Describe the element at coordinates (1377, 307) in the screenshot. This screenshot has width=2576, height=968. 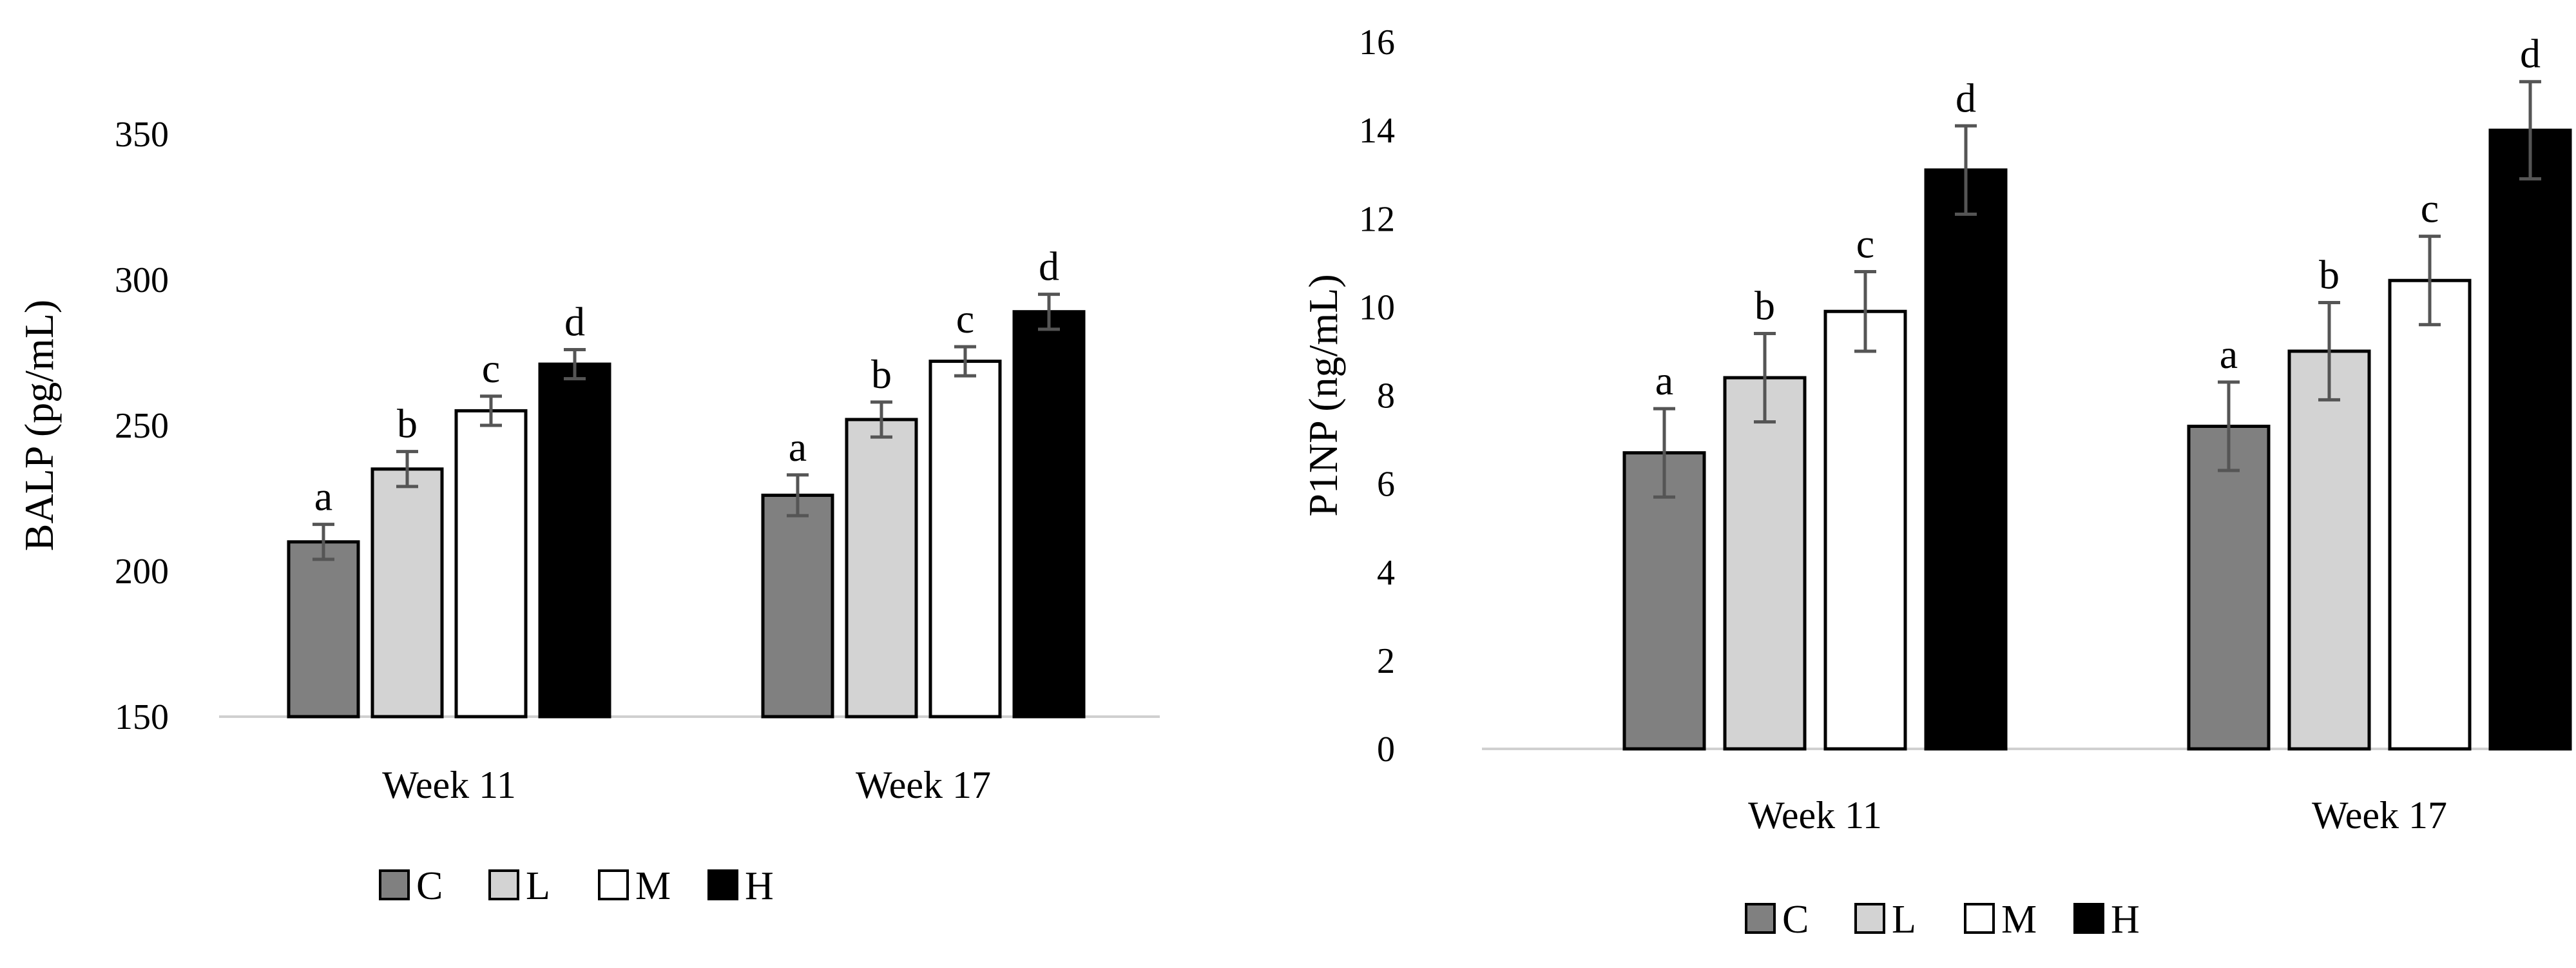
I see `y-tick-label: 10` at that location.